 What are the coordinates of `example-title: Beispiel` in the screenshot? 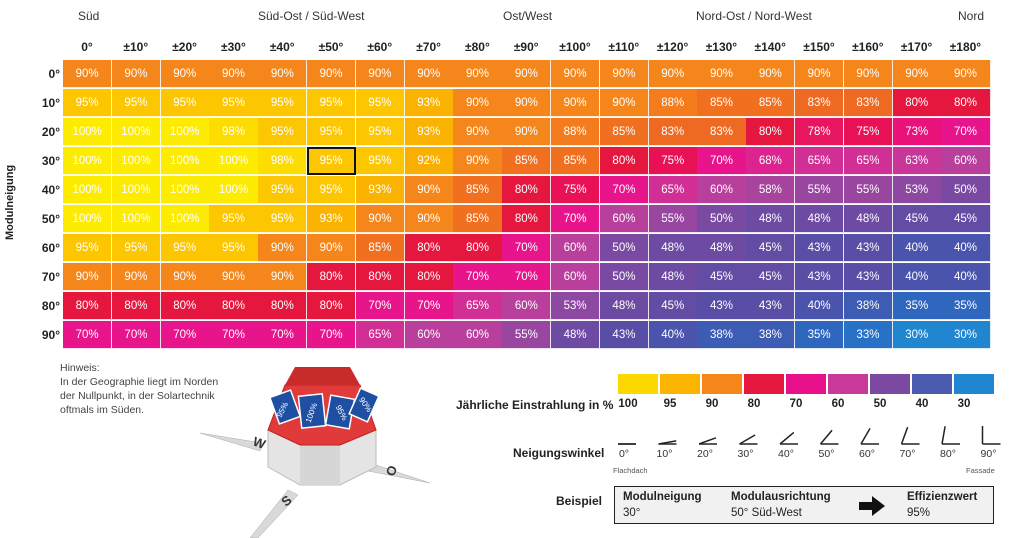 It's located at (579, 501).